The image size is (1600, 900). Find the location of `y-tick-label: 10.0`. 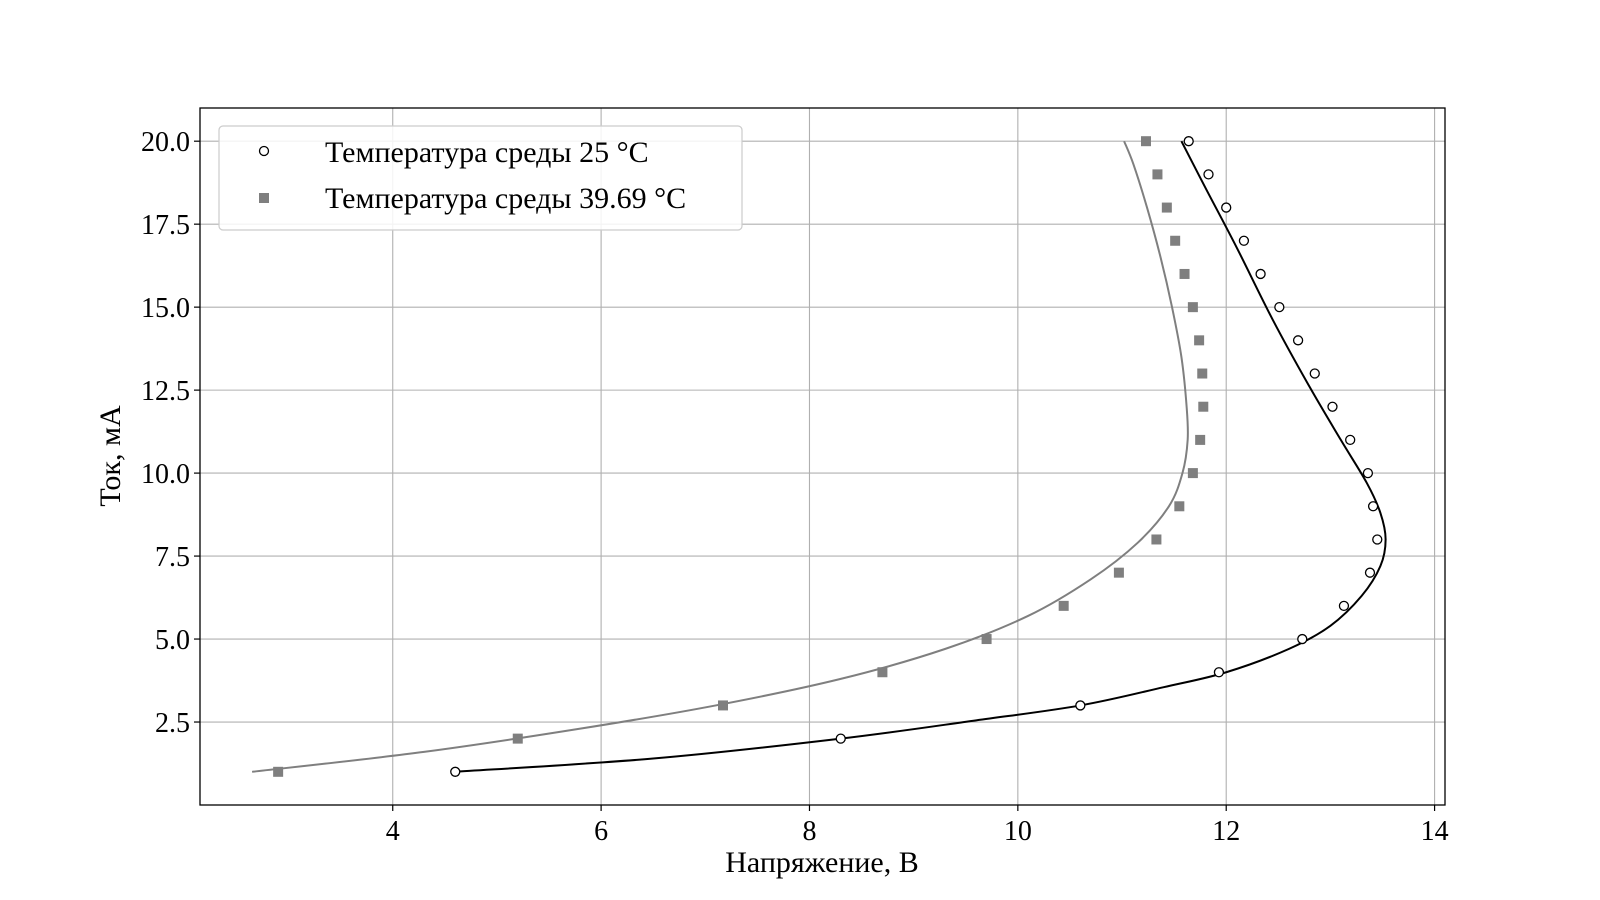

y-tick-label: 10.0 is located at coordinates (165, 474).